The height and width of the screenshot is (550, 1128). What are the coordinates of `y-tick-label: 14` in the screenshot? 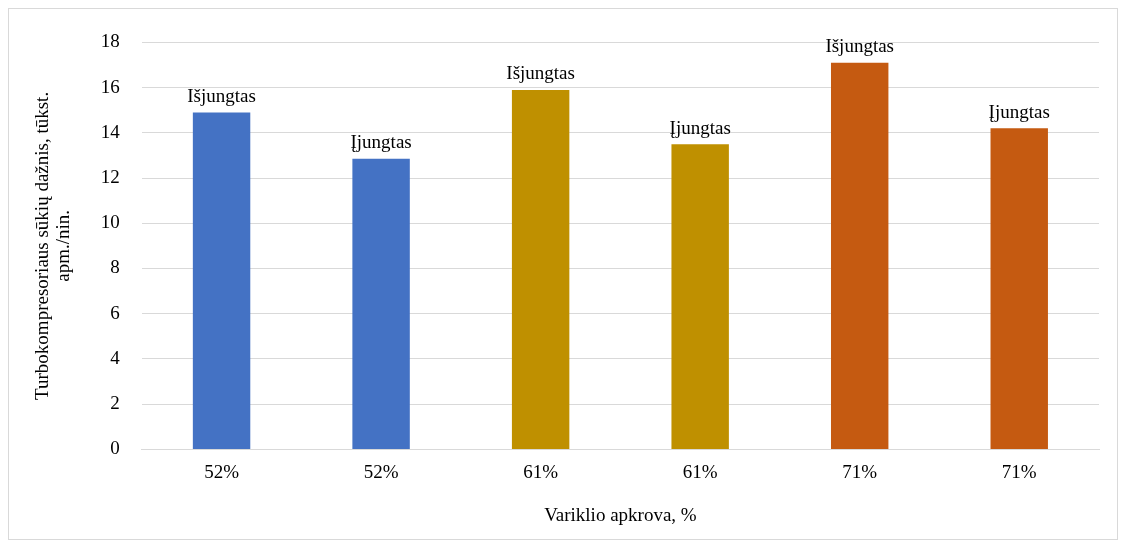 It's located at (110, 131).